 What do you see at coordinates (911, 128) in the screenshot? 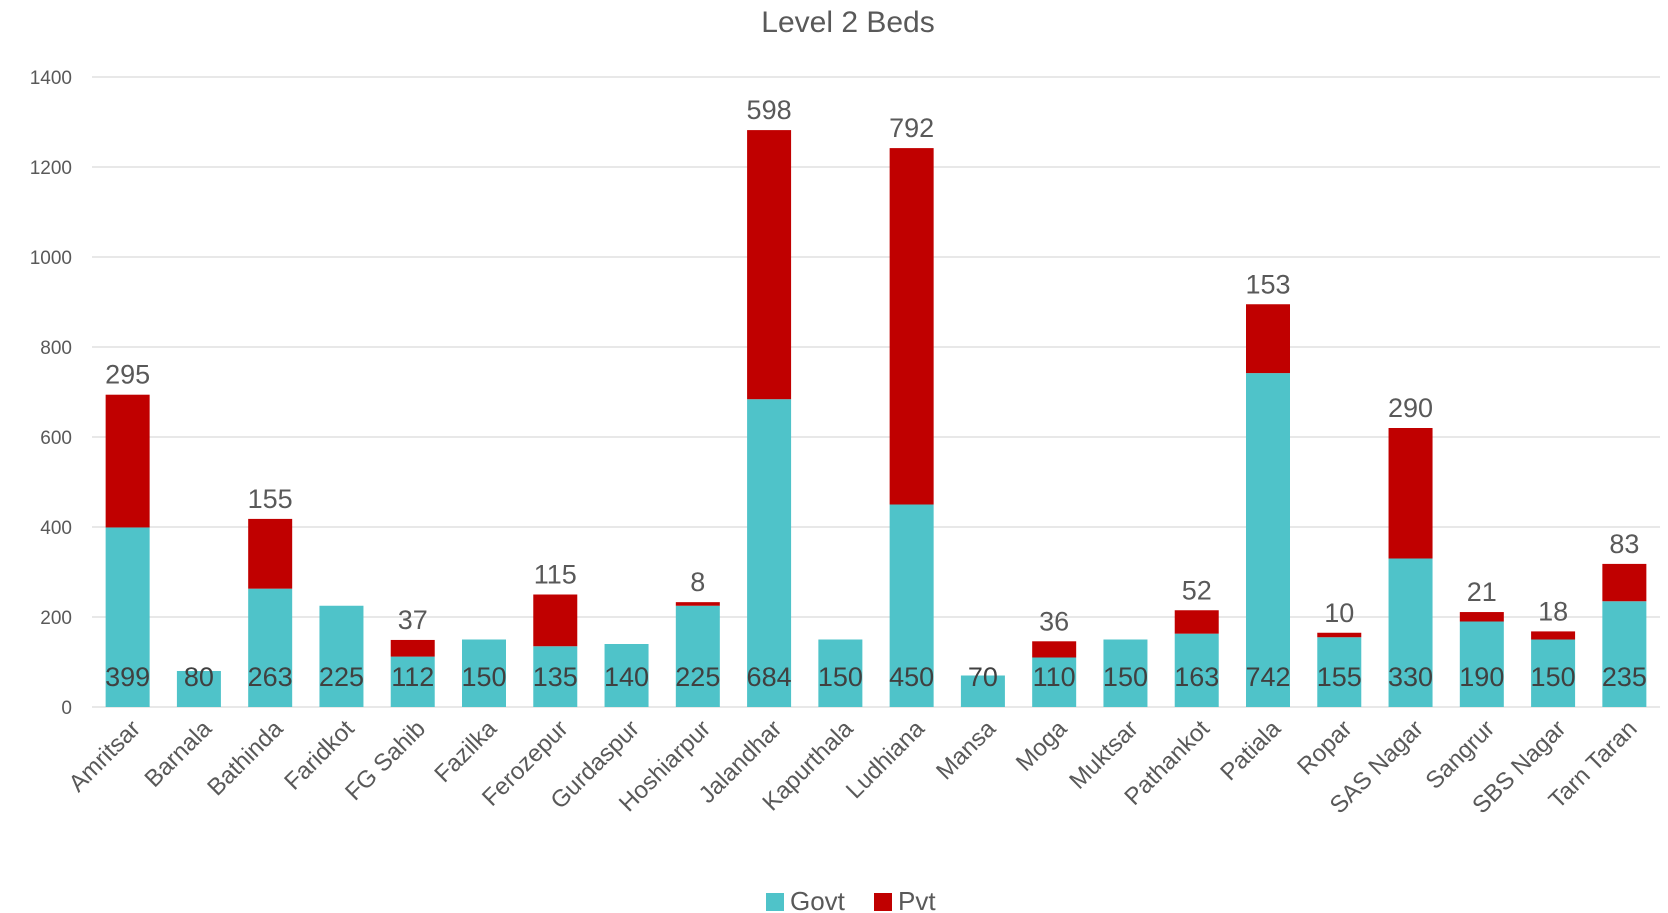
I see `data-label-pvt: 792` at bounding box center [911, 128].